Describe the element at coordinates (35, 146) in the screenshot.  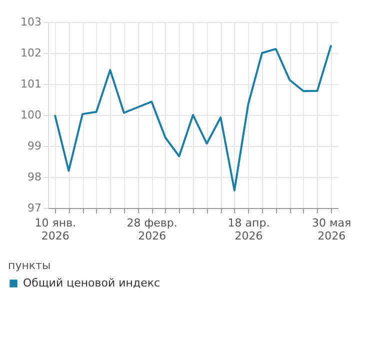
I see `y-tick-label: 99` at that location.